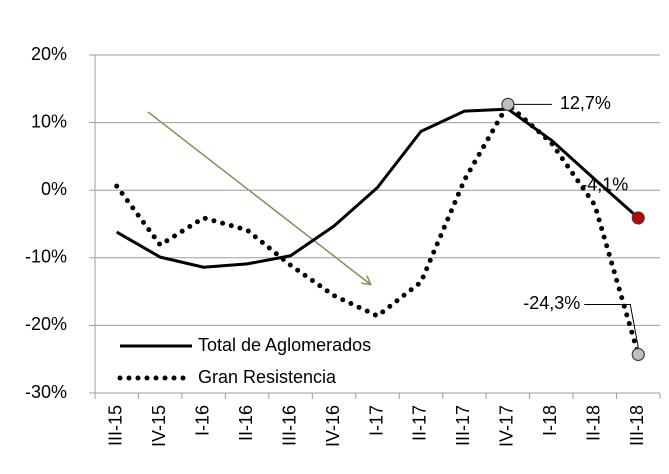  What do you see at coordinates (258, 197) in the screenshot?
I see `trend-arrow` at bounding box center [258, 197].